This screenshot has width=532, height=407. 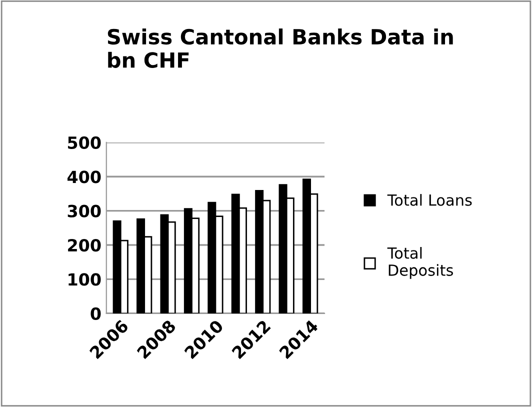 What do you see at coordinates (420, 263) in the screenshot?
I see `legend-label: Total Deposits` at bounding box center [420, 263].